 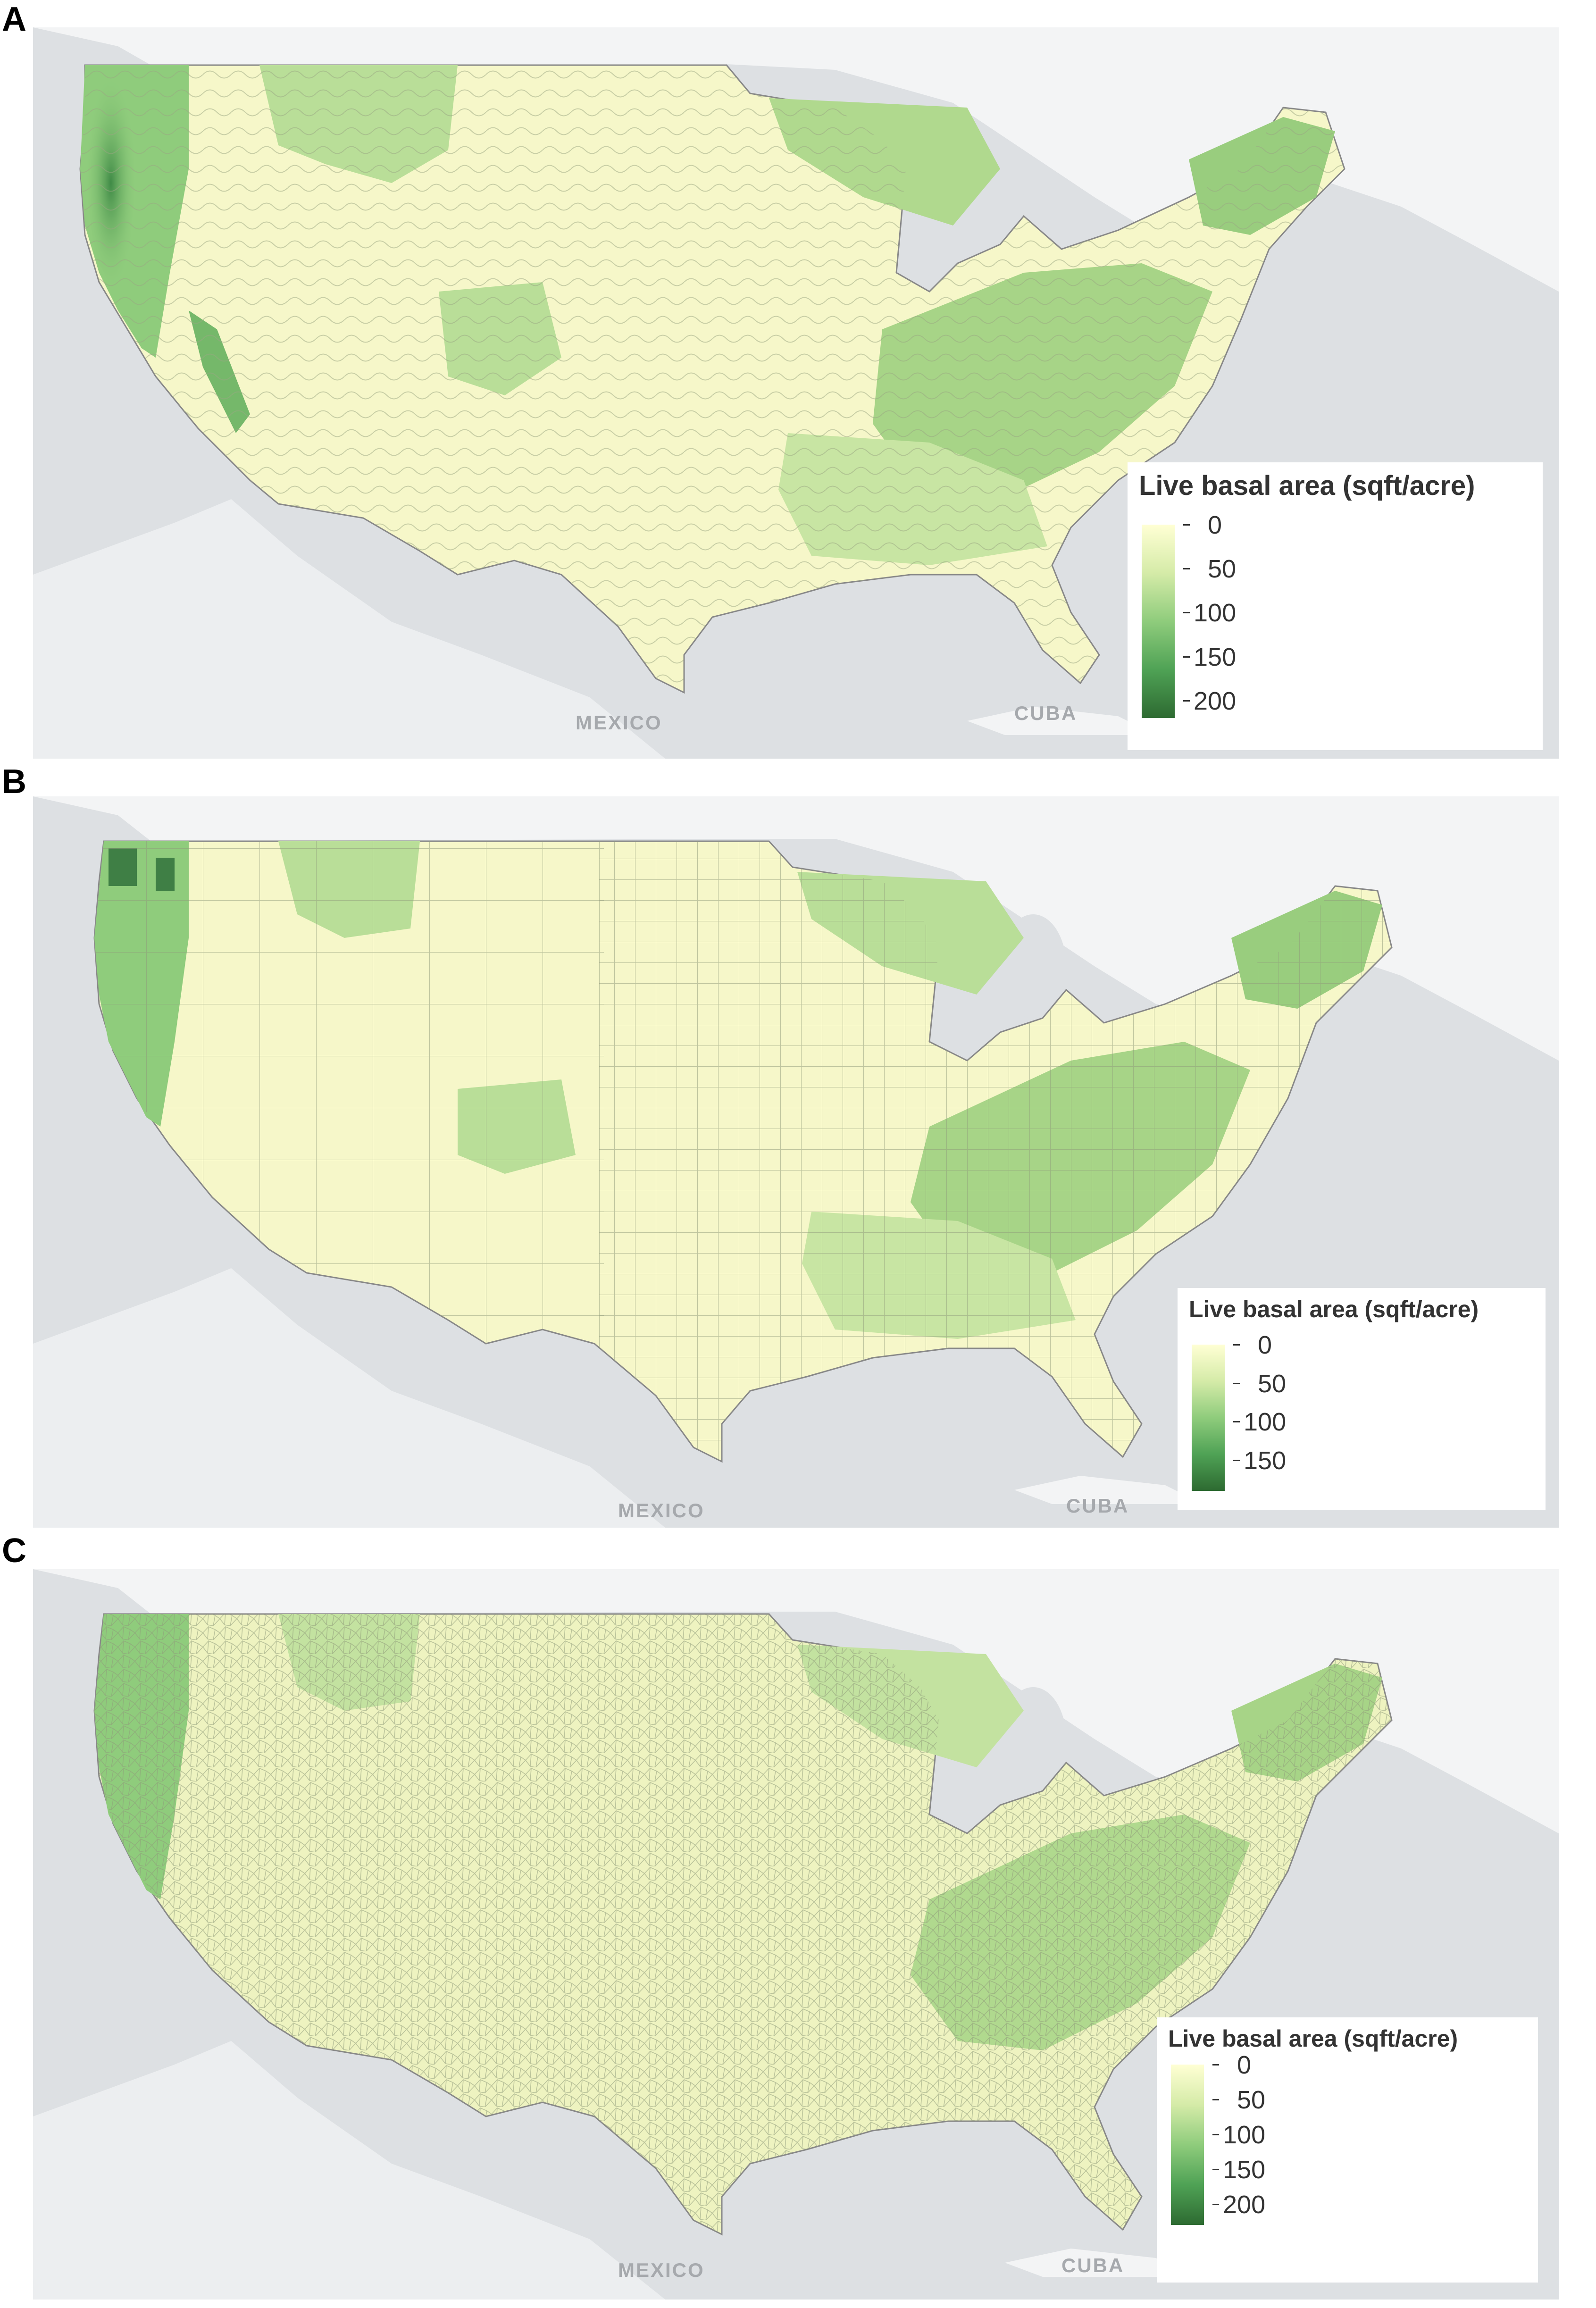 I want to click on panel-c-legend: Live basal area (sqft/acre) 0 50 100 150 200, so click(x=1347, y=2150).